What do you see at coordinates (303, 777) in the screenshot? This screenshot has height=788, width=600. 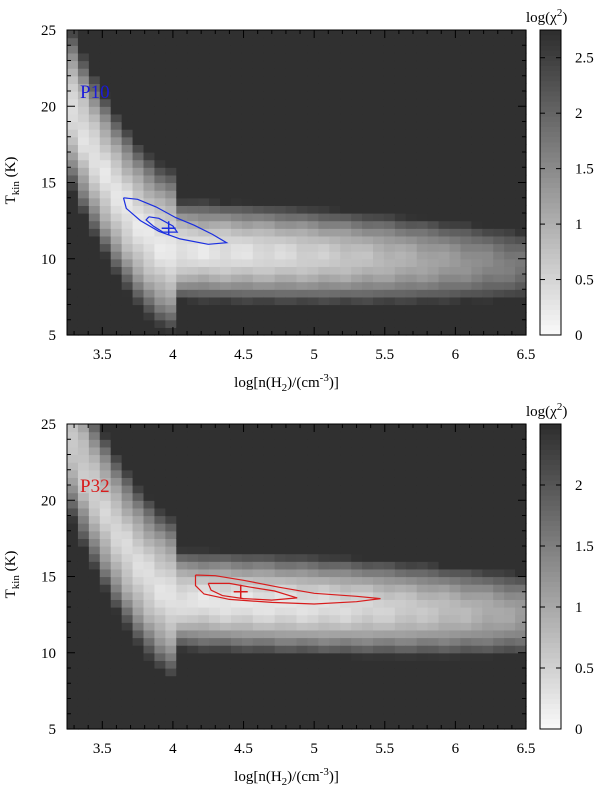 I see `axis-title-part: )/(cm` at bounding box center [303, 777].